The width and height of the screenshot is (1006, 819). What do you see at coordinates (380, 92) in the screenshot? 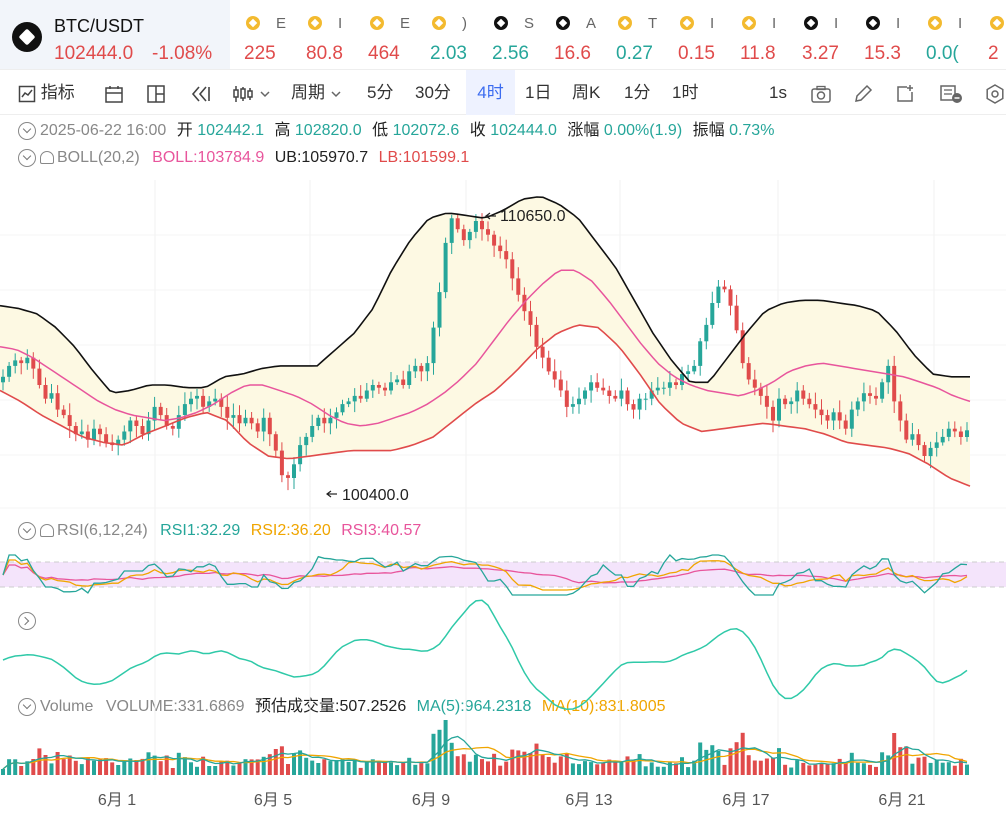
I see `interval-5m: 5分` at bounding box center [380, 92].